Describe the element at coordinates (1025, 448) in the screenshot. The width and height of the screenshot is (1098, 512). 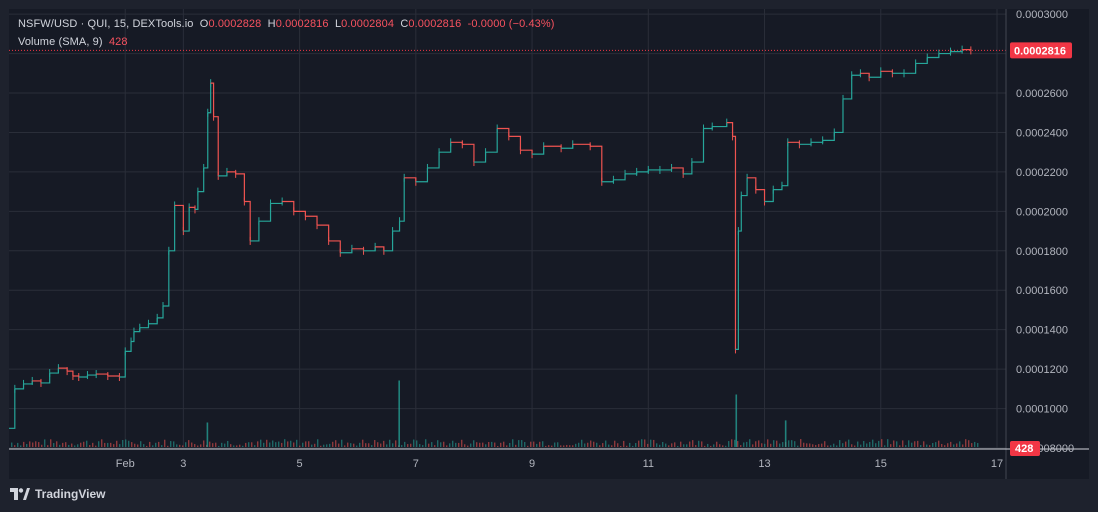
I see `volume-value-tag: 428` at that location.